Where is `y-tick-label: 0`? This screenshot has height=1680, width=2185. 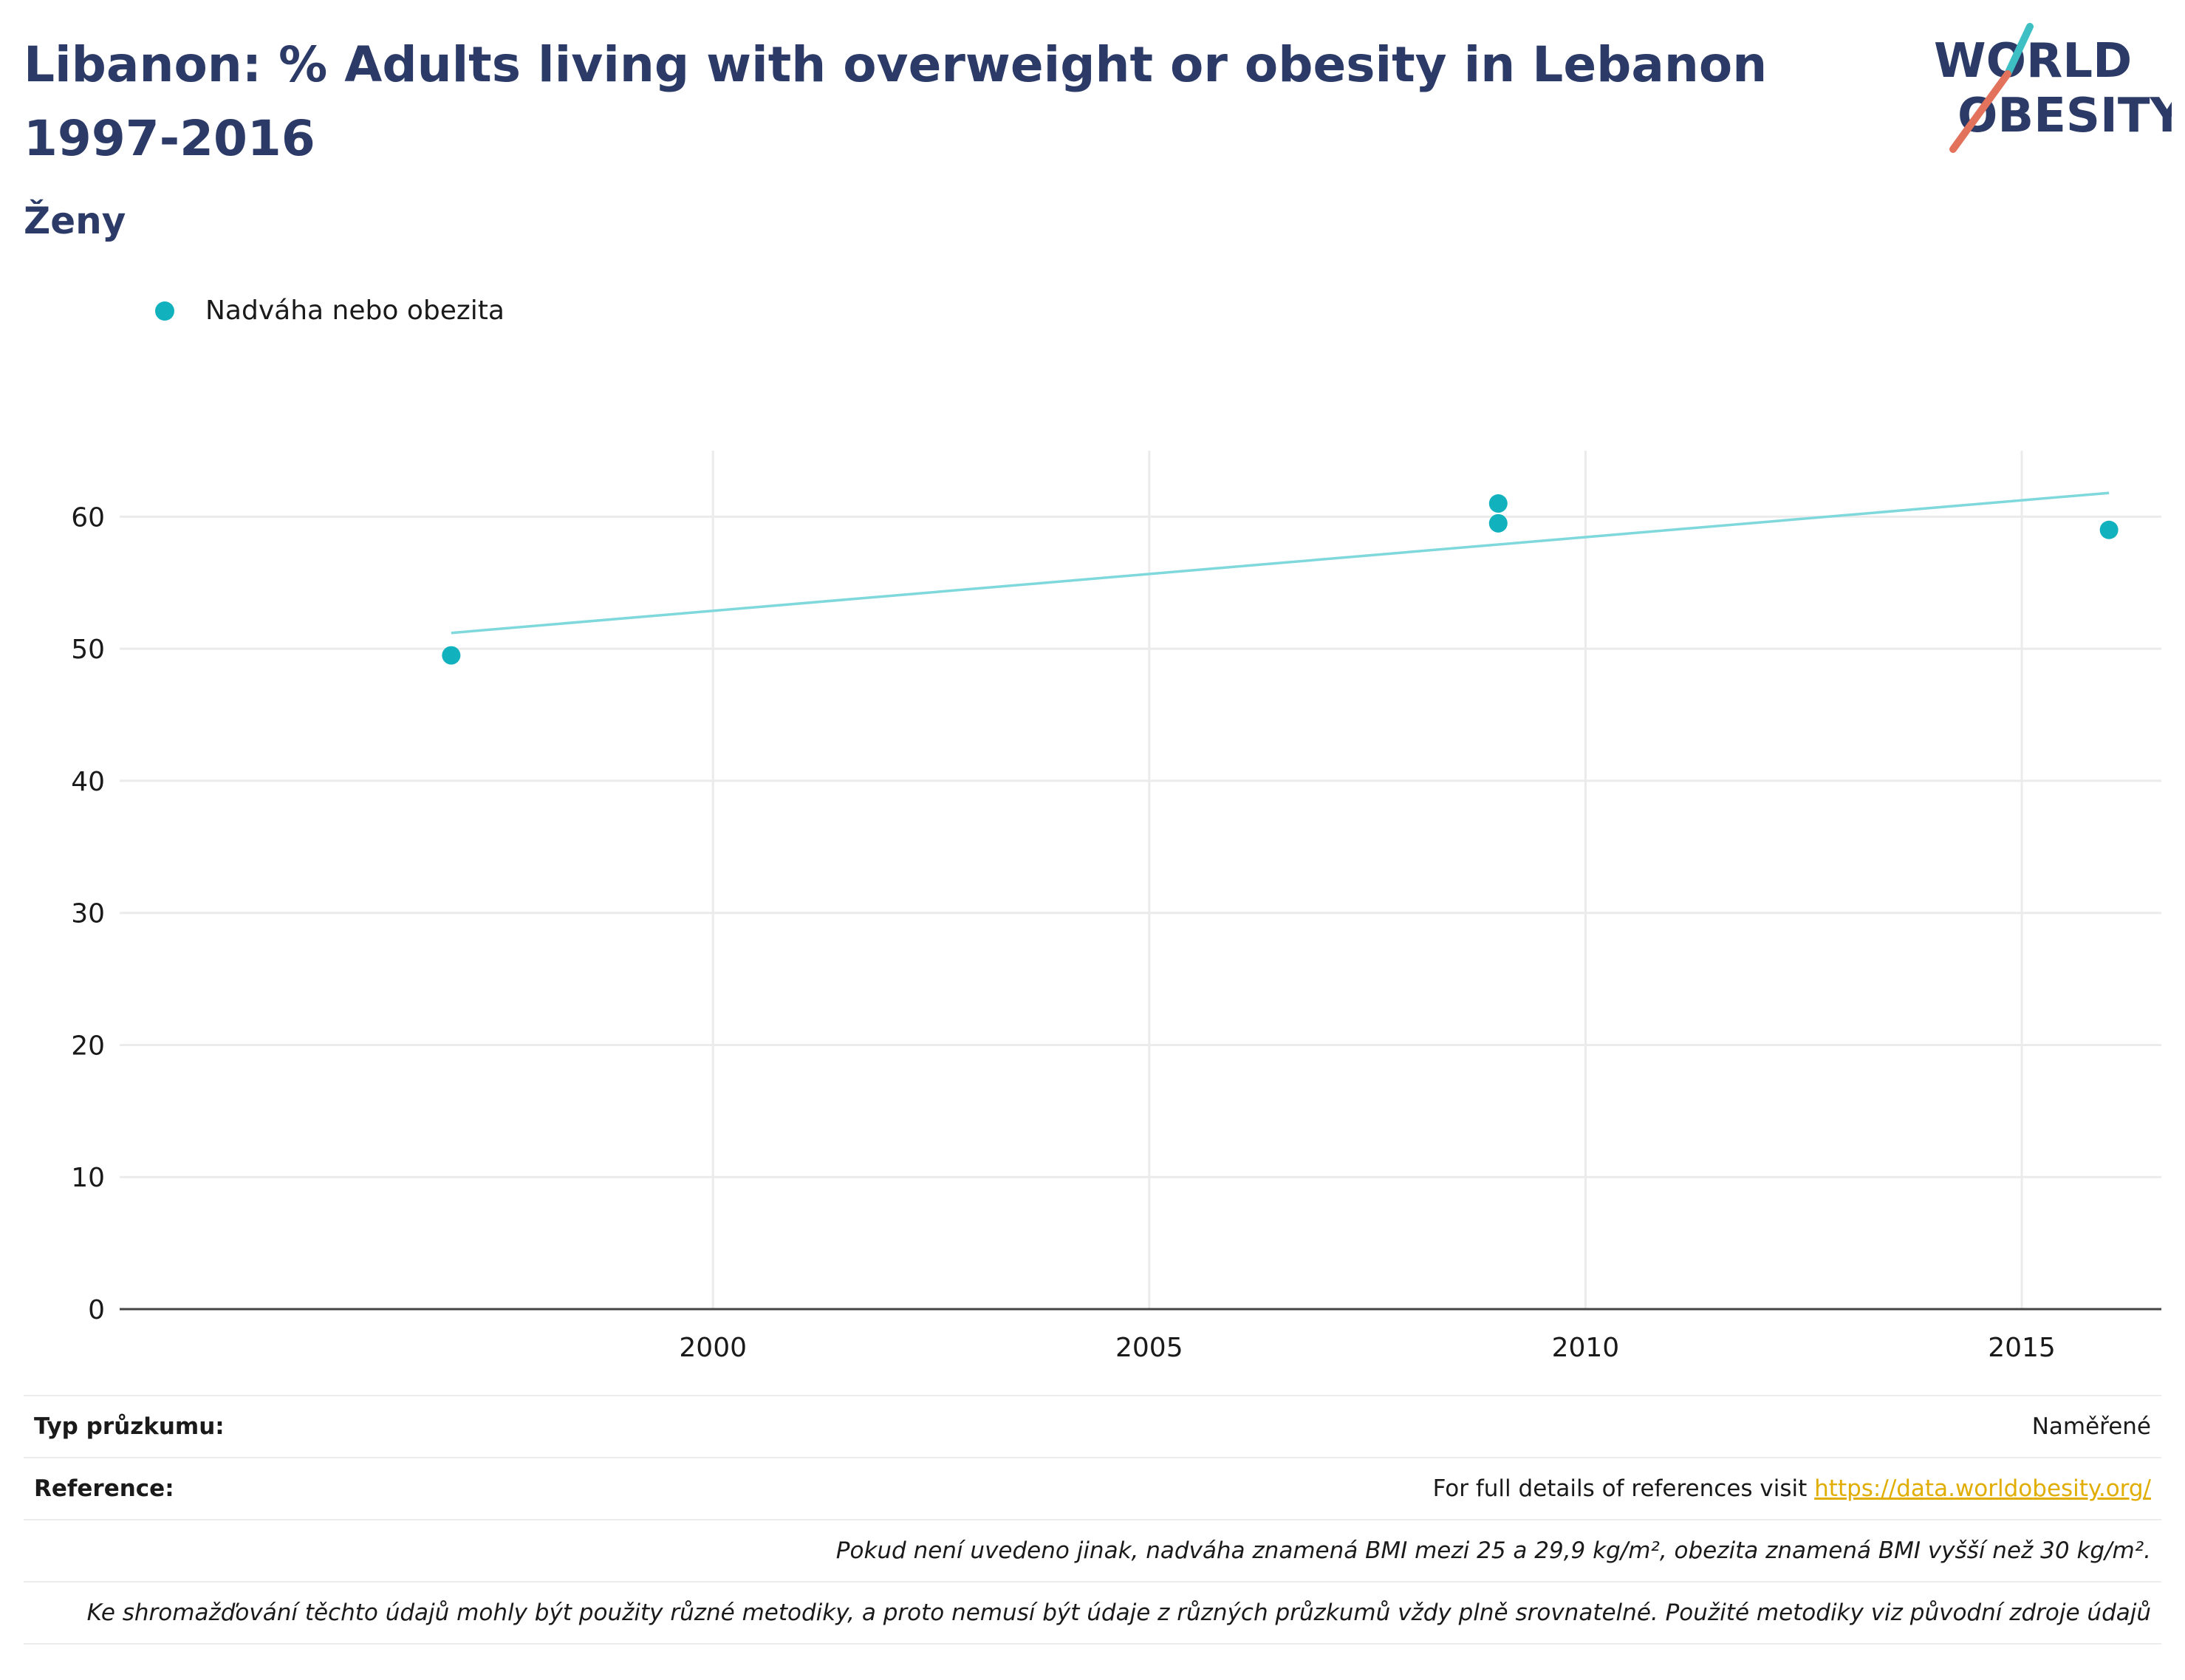 y-tick-label: 0 is located at coordinates (96, 1310).